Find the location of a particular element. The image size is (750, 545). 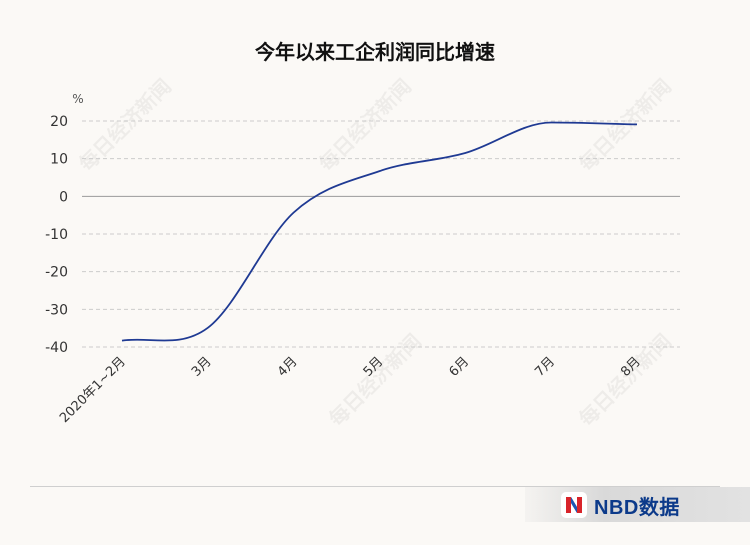

y-axis-label: % is located at coordinates (77, 99).